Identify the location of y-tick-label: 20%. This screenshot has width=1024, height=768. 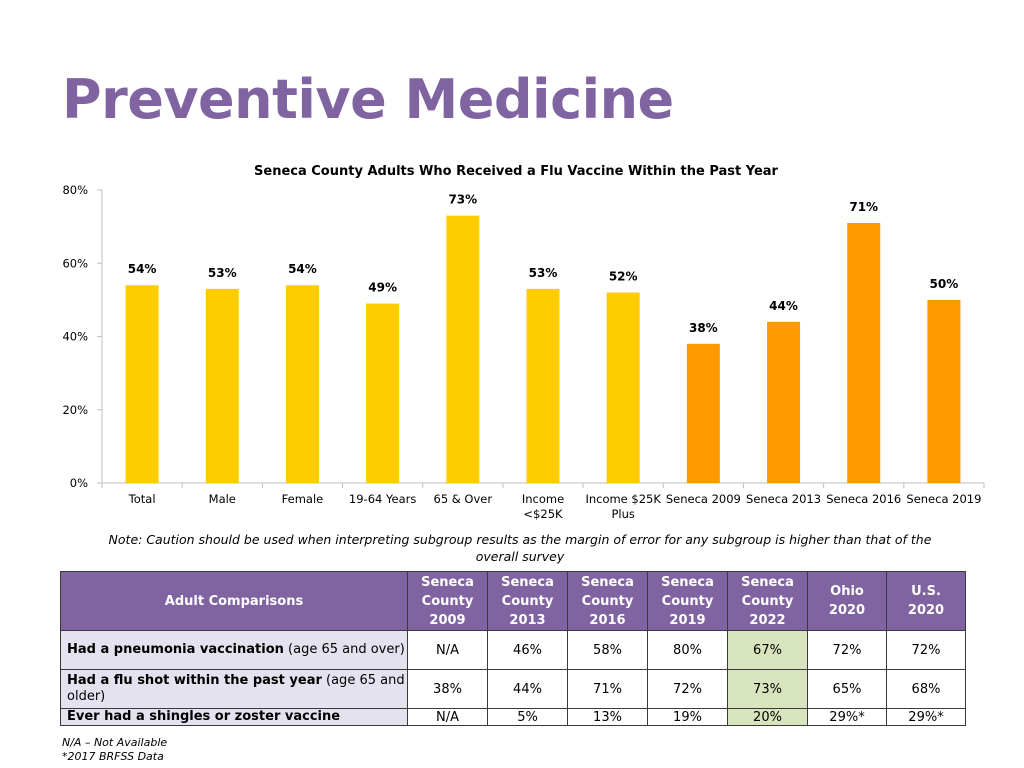
(75, 410).